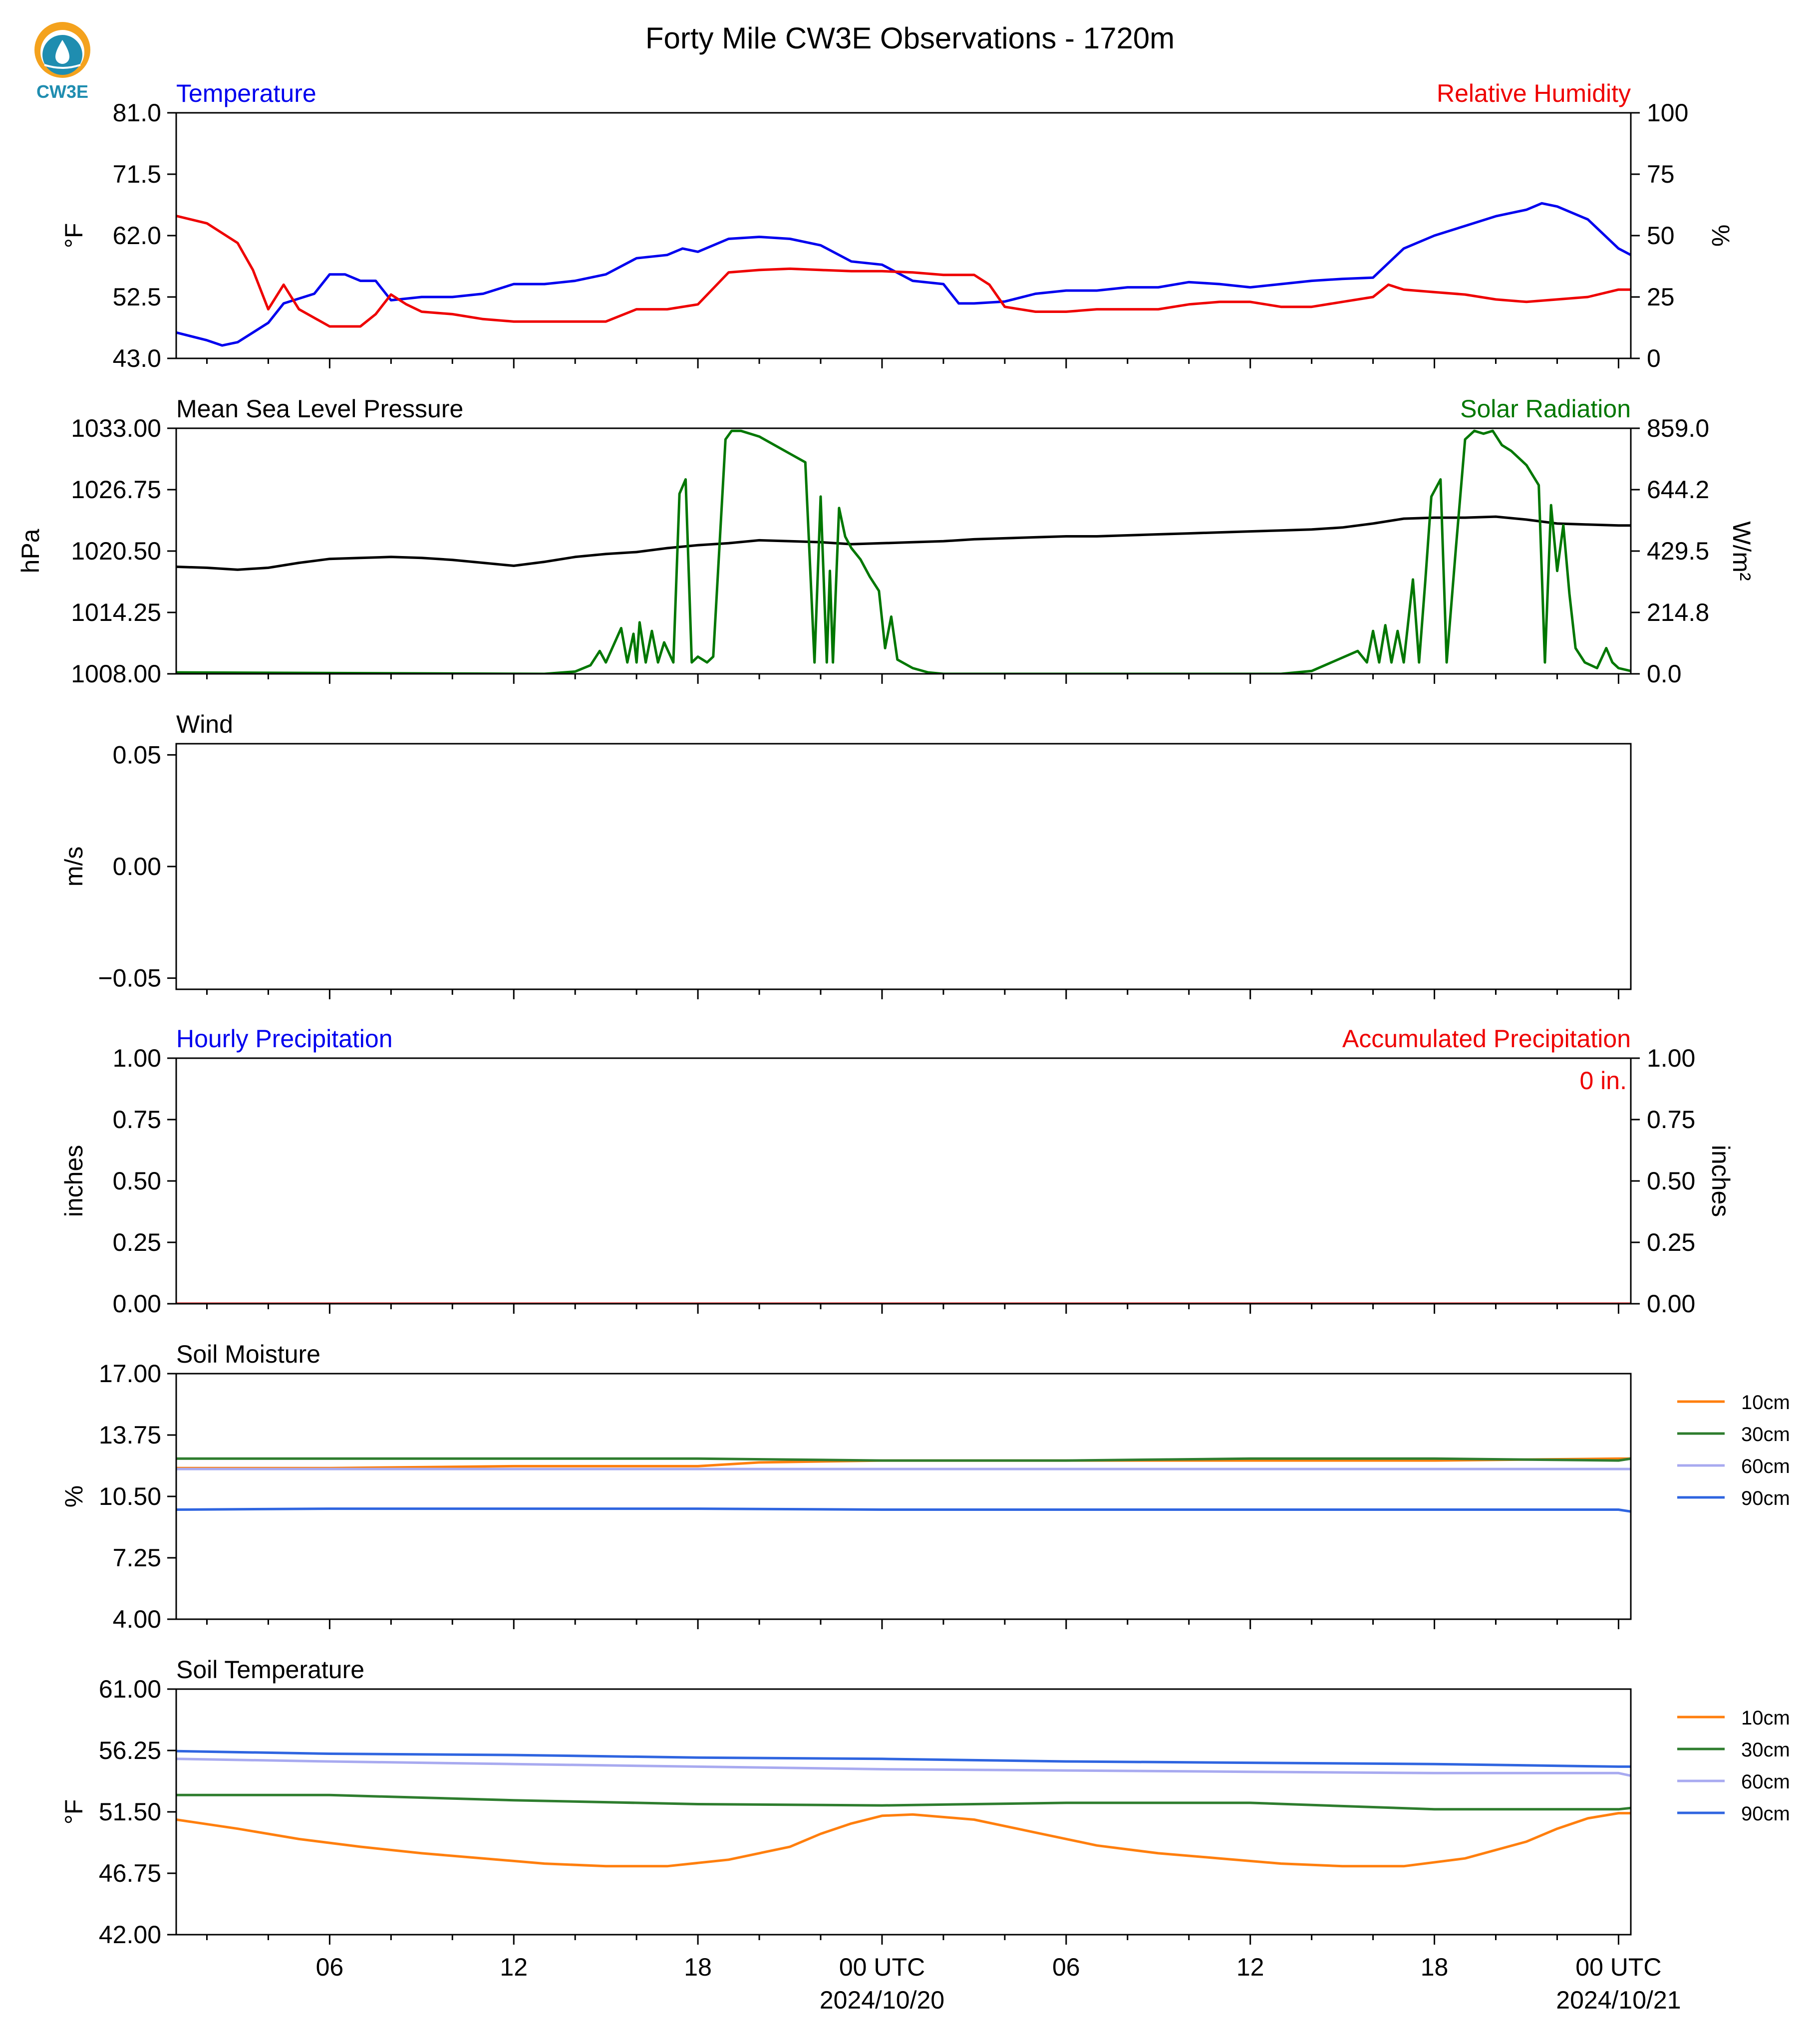  Describe the element at coordinates (116, 490) in the screenshot. I see `y-tick-label: 1026.75` at that location.